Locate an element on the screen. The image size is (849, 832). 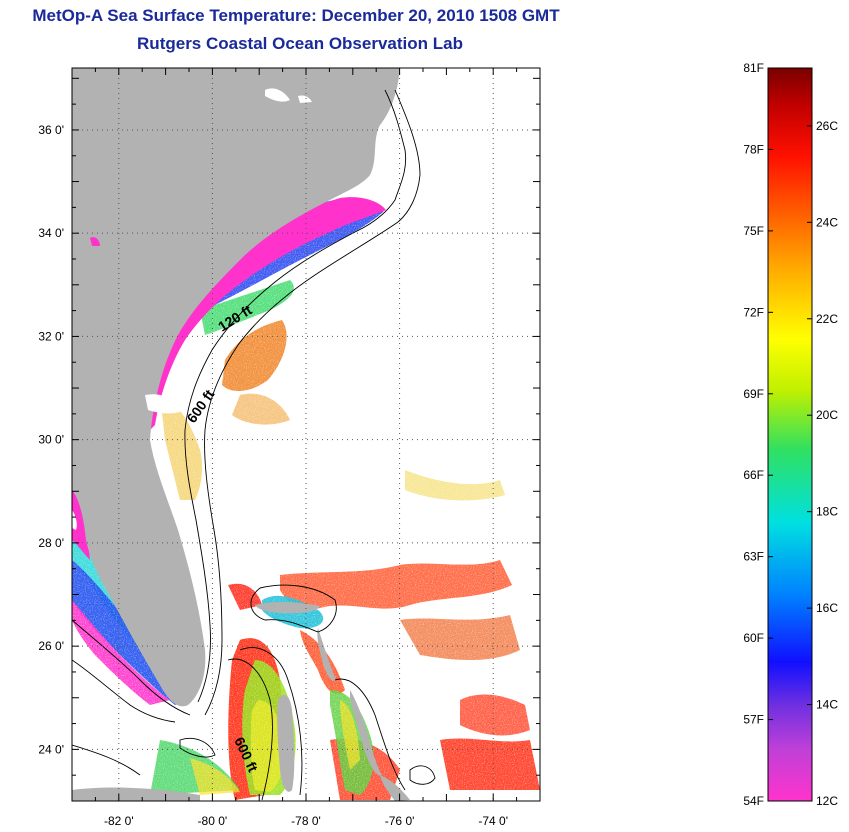
x-tick-label: -80 0' is located at coordinates (213, 821).